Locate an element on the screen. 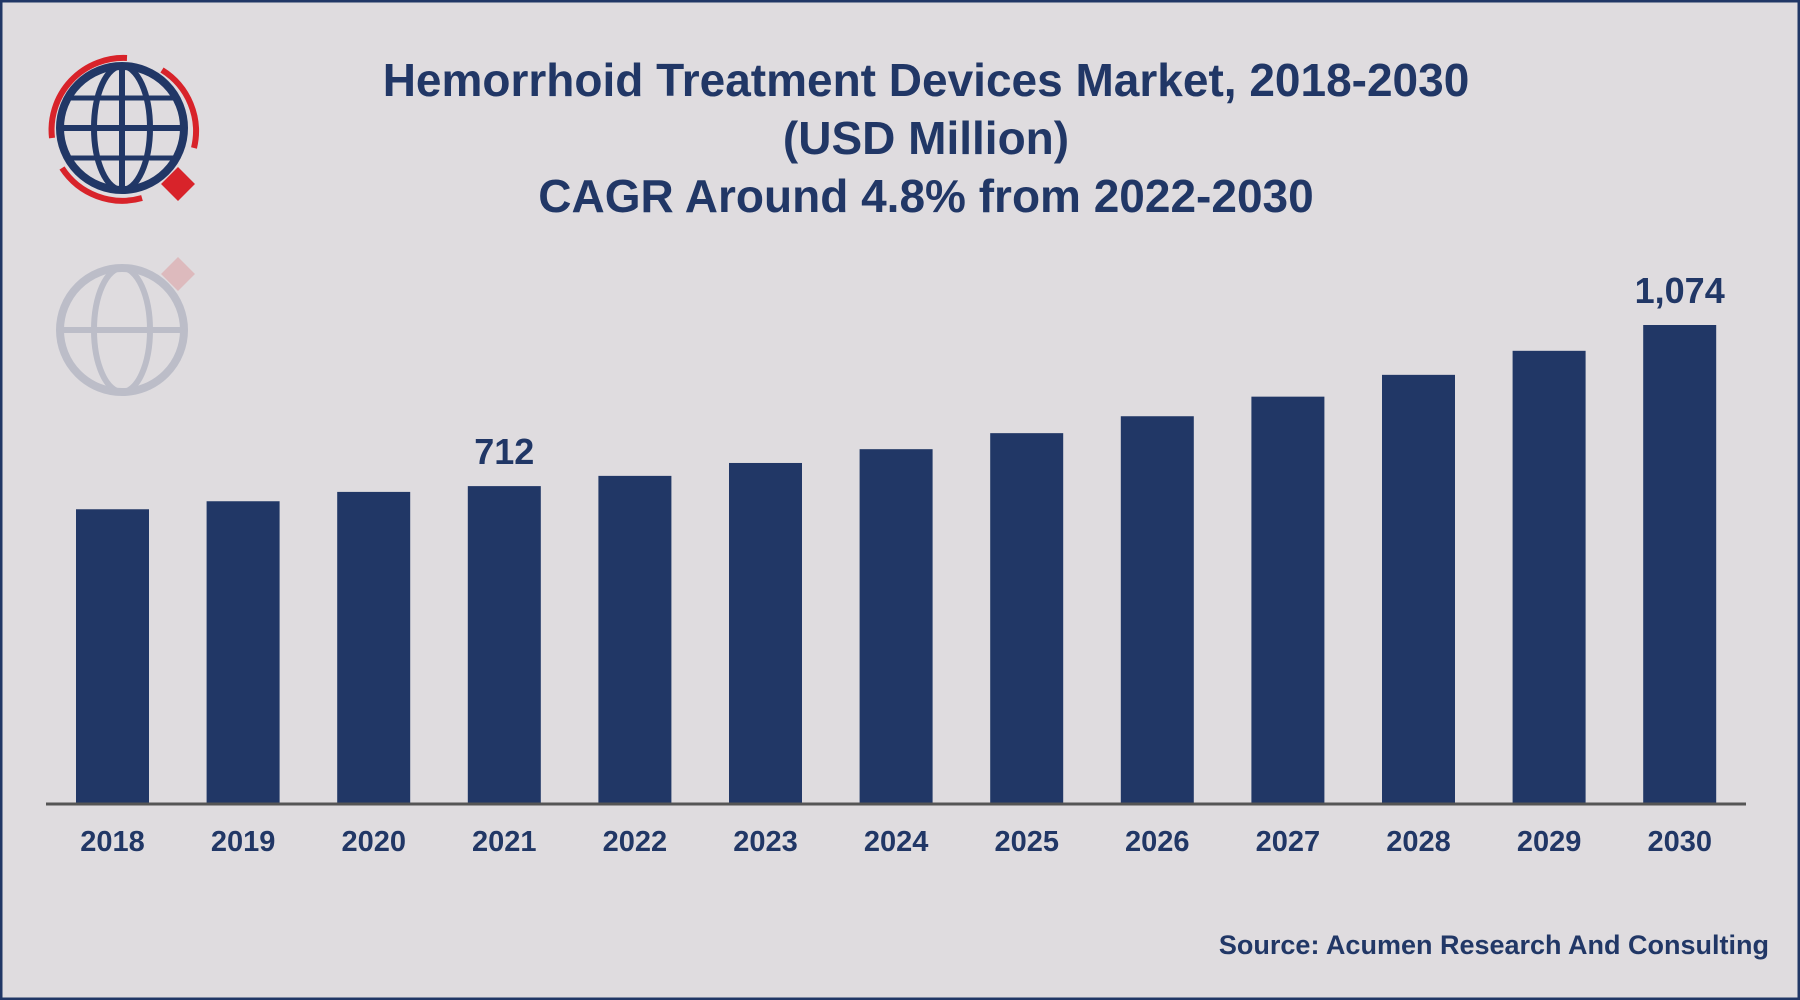 This screenshot has height=1000, width=1800. x-tick-2025: 2025 is located at coordinates (1026, 842).